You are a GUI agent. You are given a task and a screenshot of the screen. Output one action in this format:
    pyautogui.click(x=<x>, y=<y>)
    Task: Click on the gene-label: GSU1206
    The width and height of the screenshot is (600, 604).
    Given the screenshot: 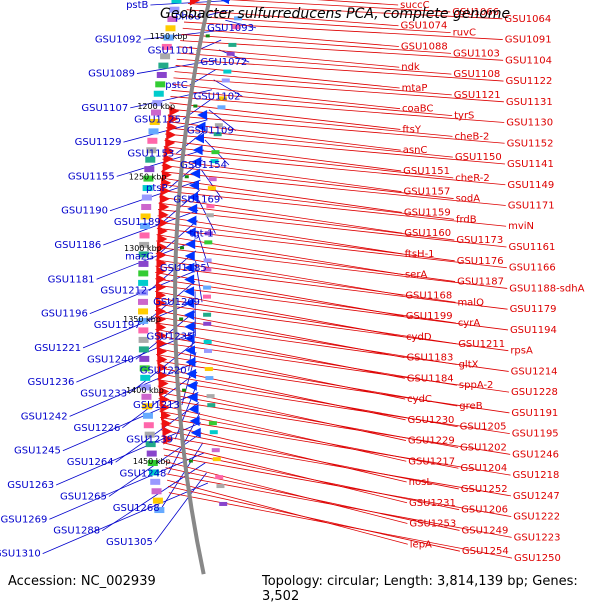 What is the action you would take?
    pyautogui.click(x=484, y=510)
    